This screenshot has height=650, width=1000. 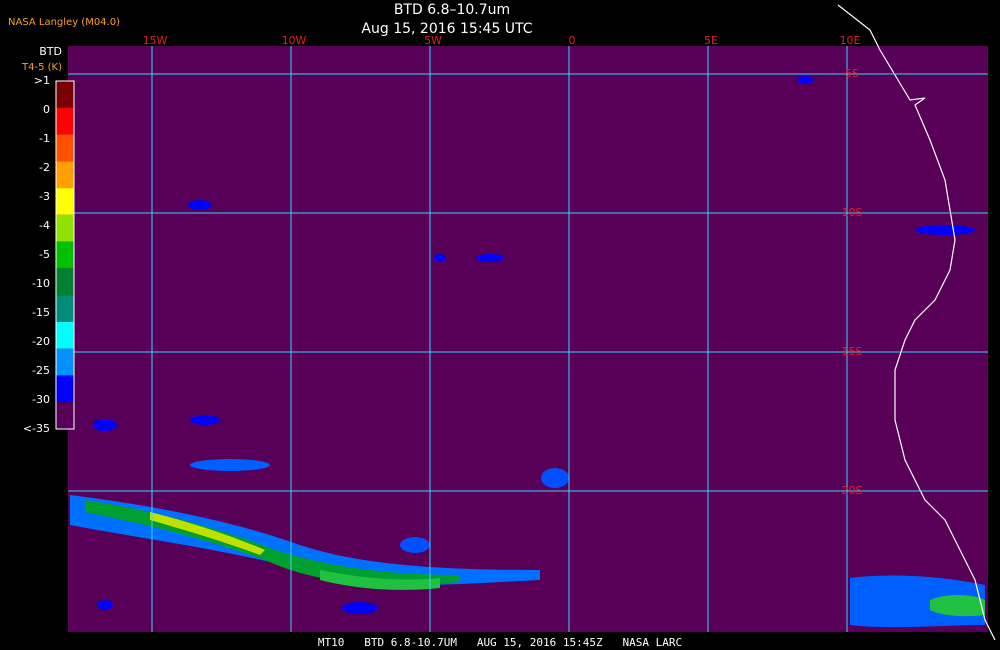 What do you see at coordinates (46, 109) in the screenshot?
I see `legend-label: 0` at bounding box center [46, 109].